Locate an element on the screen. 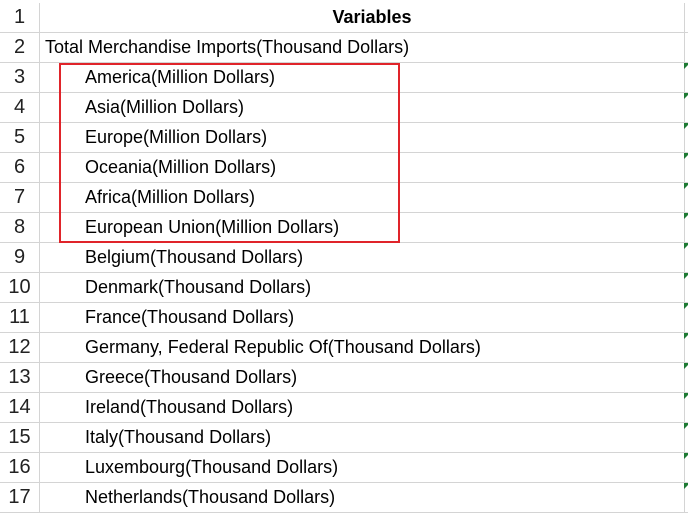 The image size is (688, 513). variable-cell: Greece(Thousand Dollars) is located at coordinates (362, 378).